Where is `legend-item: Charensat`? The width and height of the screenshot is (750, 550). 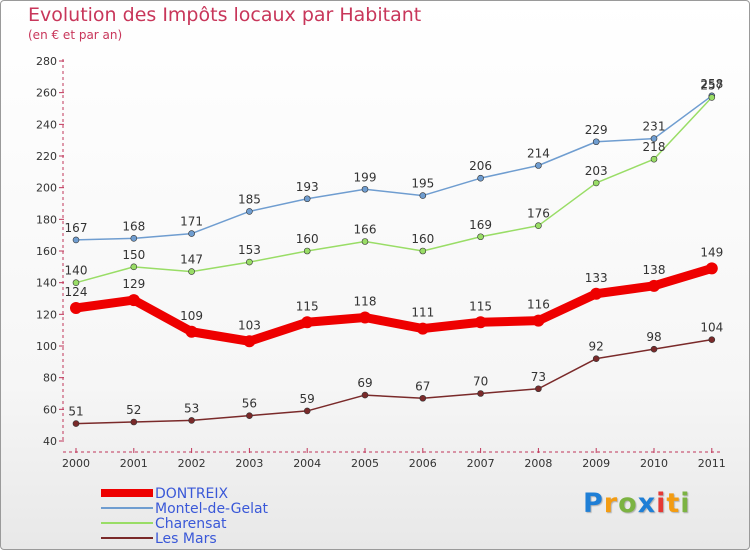 legend-item: Charensat is located at coordinates (164, 524).